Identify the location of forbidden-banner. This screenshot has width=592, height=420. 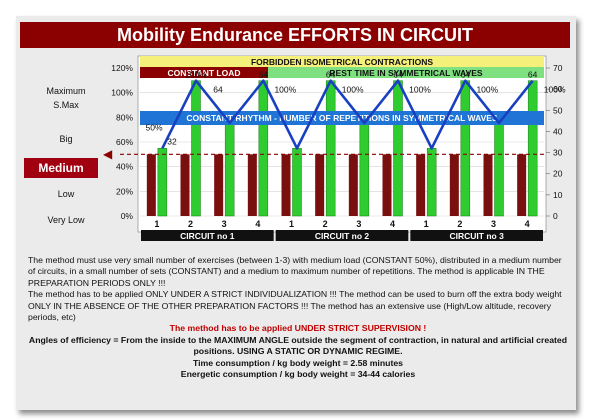
(342, 61).